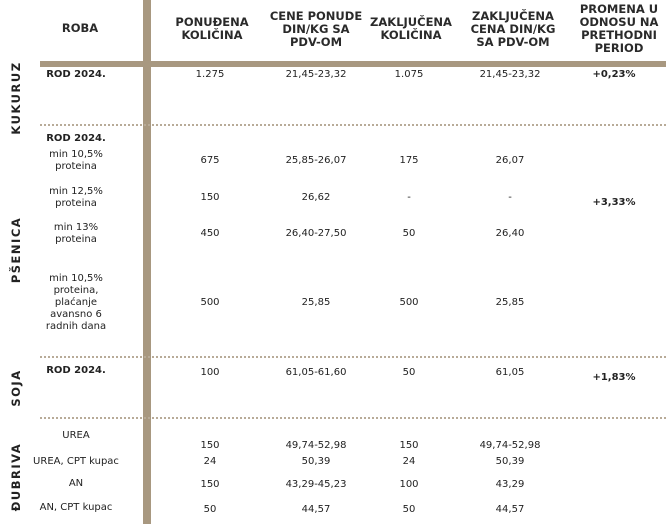 The height and width of the screenshot is (524, 666). What do you see at coordinates (510, 74) in the screenshot?
I see `cell-zakljucena-cena: 21,45-23,32` at bounding box center [510, 74].